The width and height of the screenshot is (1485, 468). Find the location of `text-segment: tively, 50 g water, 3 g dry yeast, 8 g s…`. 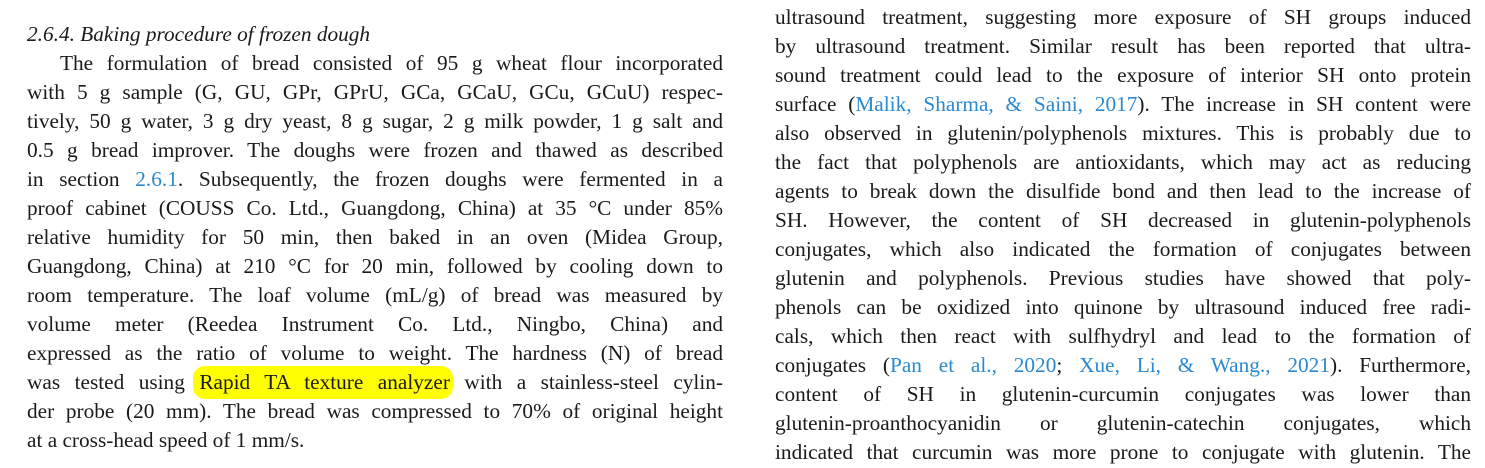

text-segment: tively, 50 g water, 3 g dry yeast, 8 g s… is located at coordinates (375, 121).